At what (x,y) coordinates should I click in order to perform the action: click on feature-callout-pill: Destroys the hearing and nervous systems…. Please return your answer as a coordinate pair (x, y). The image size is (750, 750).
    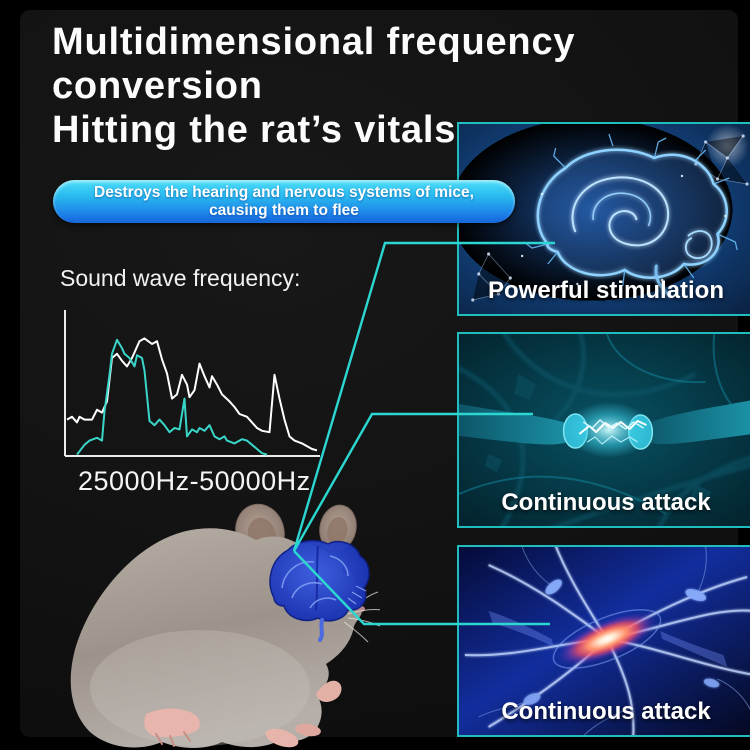
    Looking at the image, I should click on (284, 201).